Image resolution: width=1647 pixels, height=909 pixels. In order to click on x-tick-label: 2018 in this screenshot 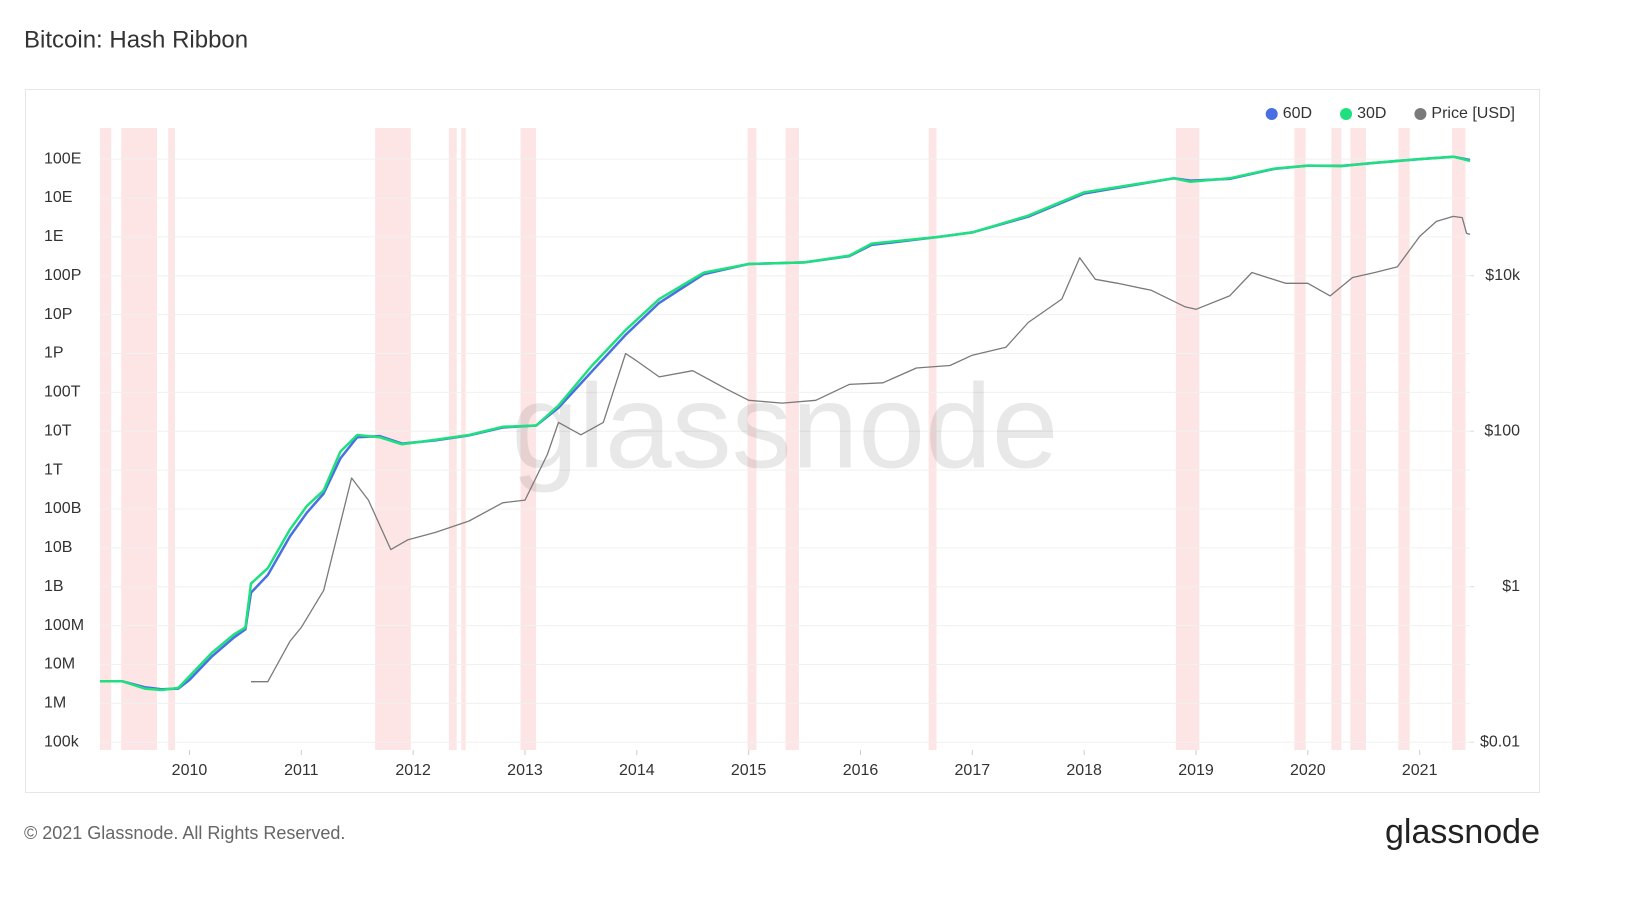, I will do `click(1084, 770)`.